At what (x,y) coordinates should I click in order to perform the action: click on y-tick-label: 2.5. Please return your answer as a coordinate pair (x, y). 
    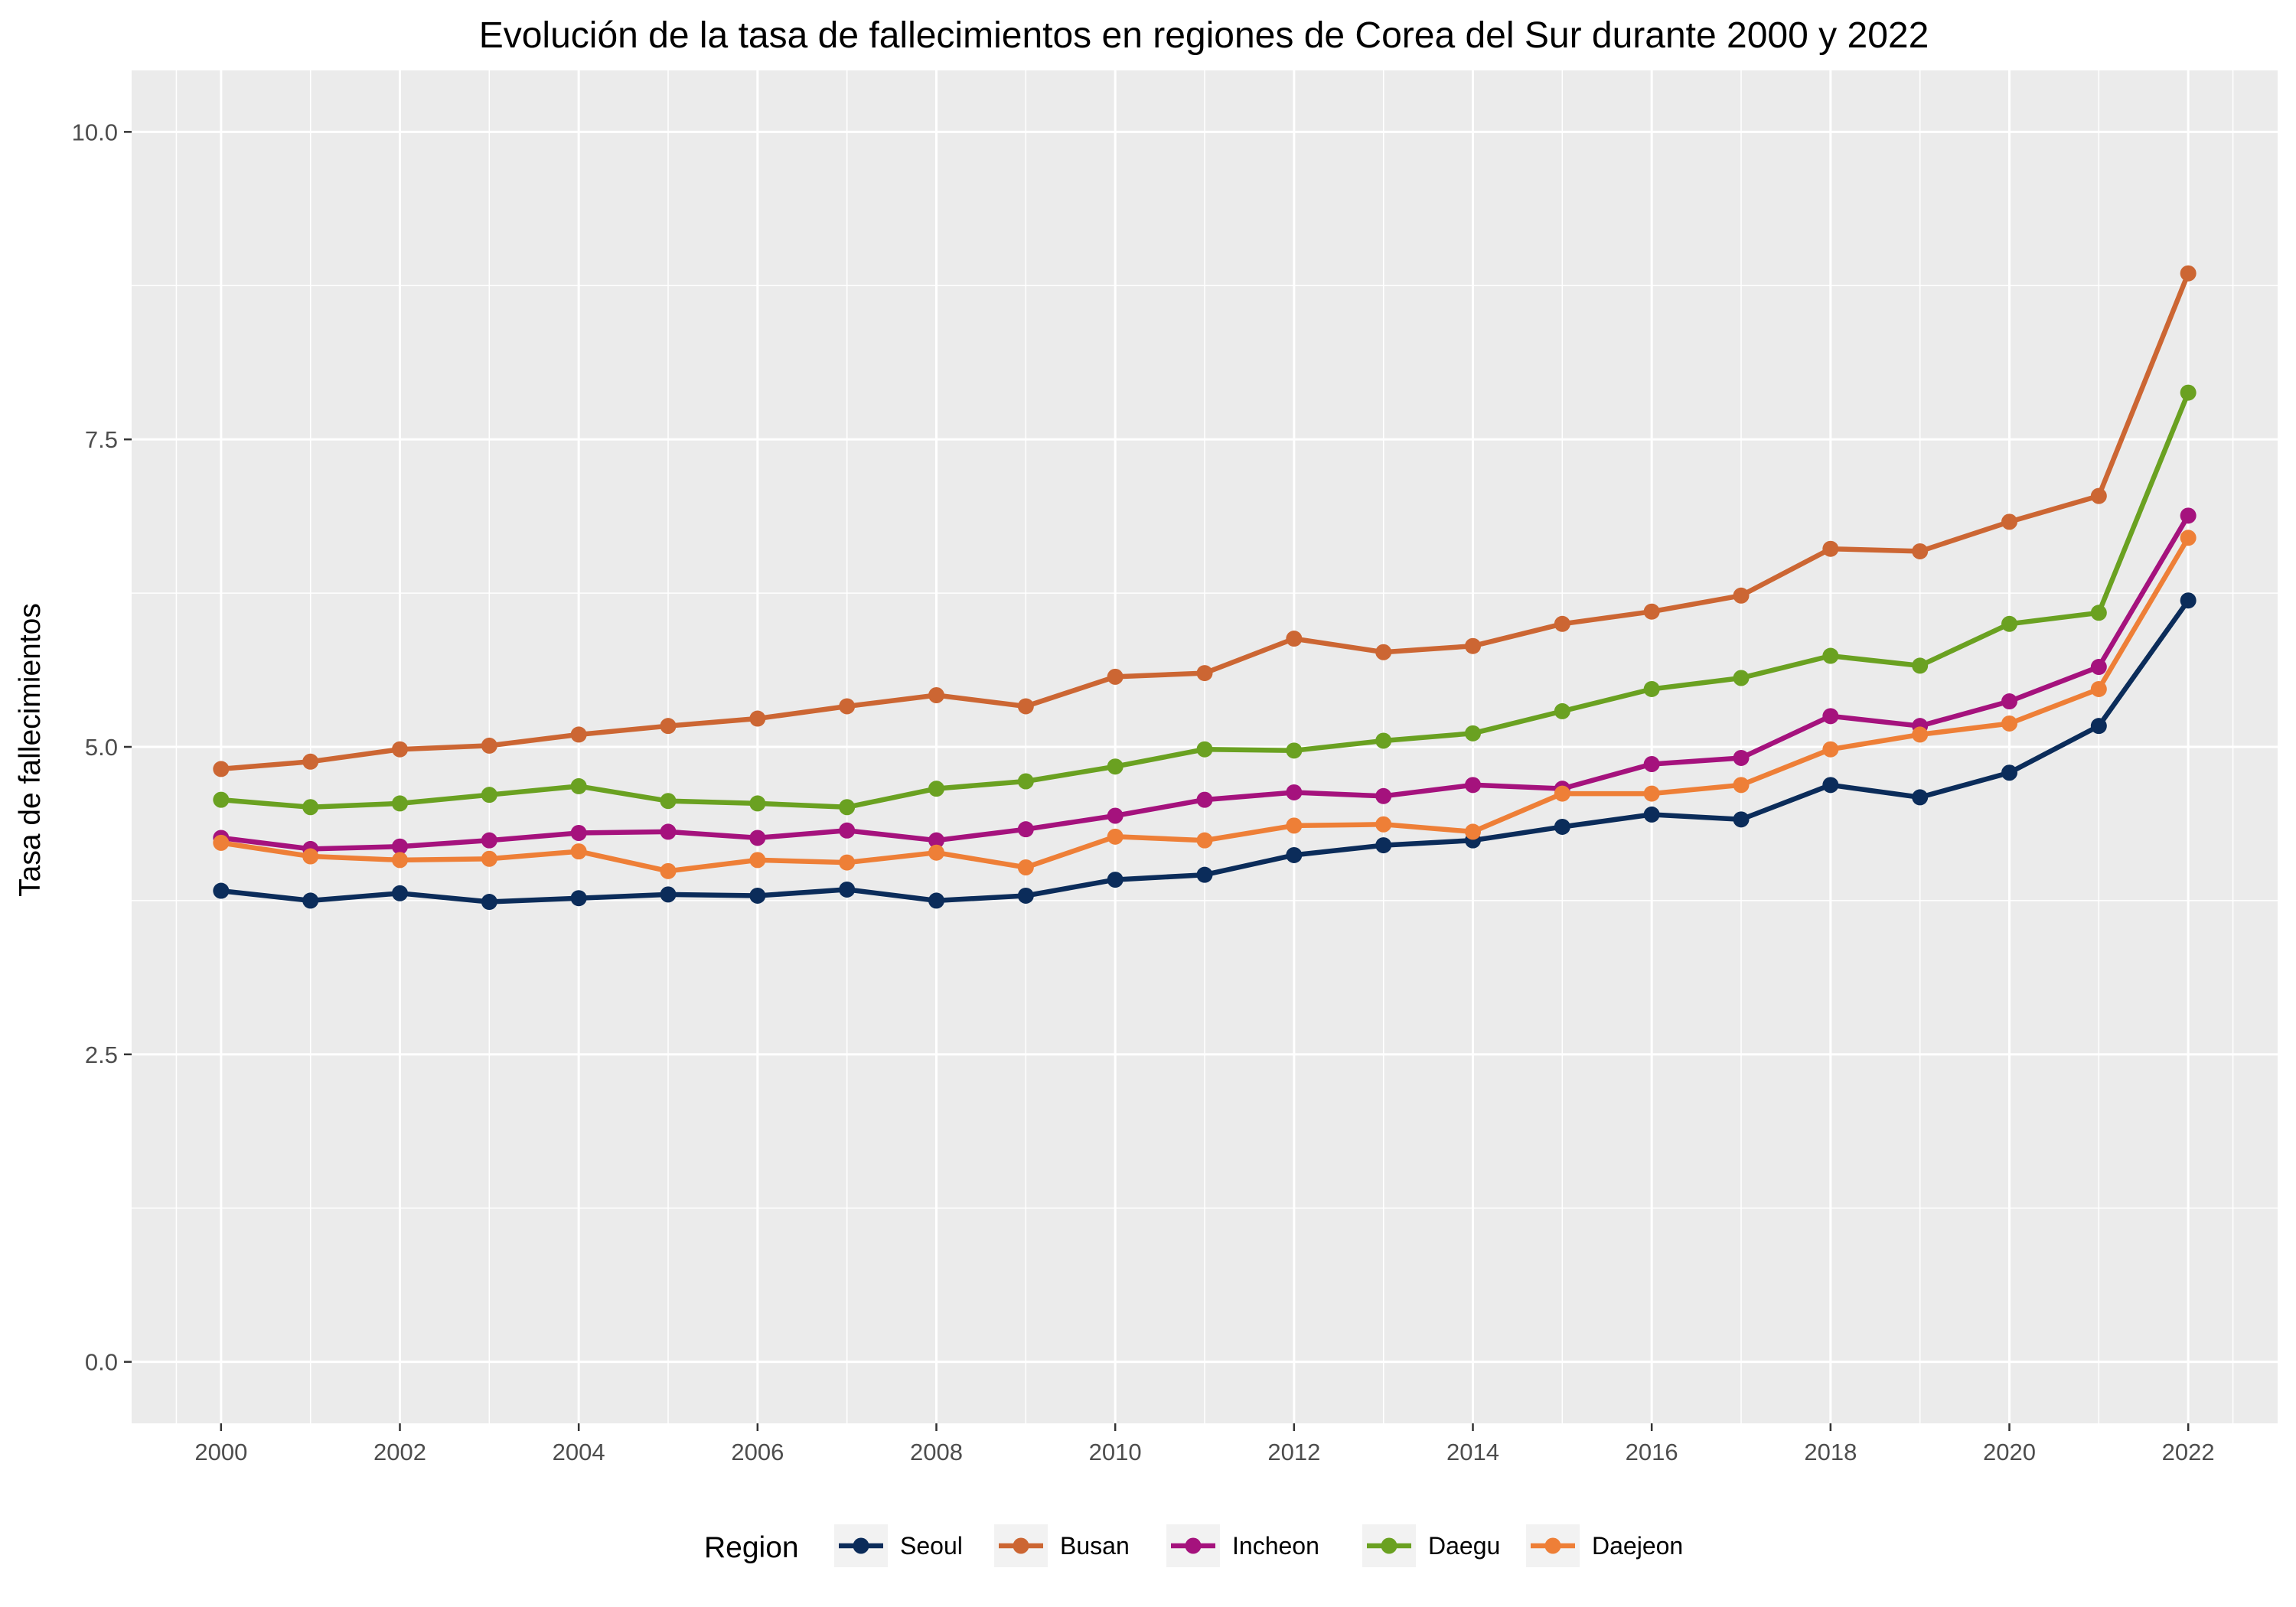
    Looking at the image, I should click on (101, 1054).